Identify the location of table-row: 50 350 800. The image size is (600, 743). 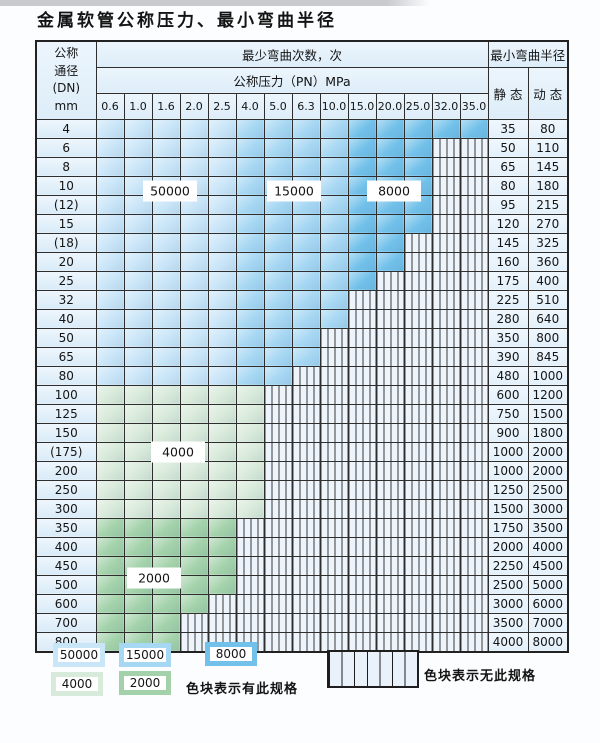
(302, 337).